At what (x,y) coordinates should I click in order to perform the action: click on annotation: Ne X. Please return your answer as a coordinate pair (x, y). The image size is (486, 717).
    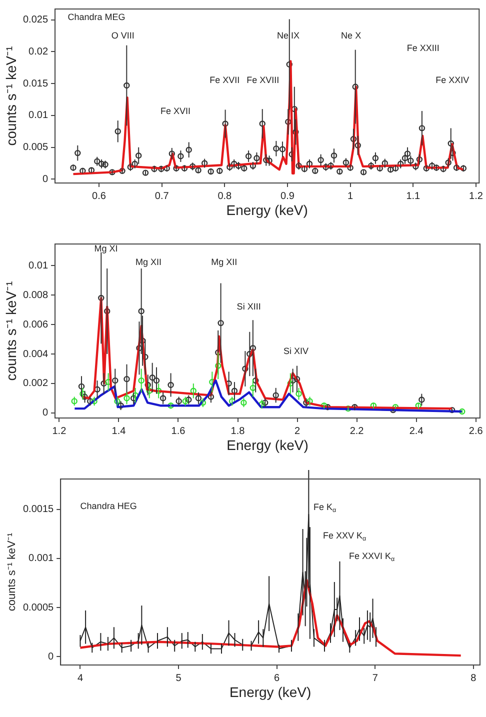
    Looking at the image, I should click on (351, 35).